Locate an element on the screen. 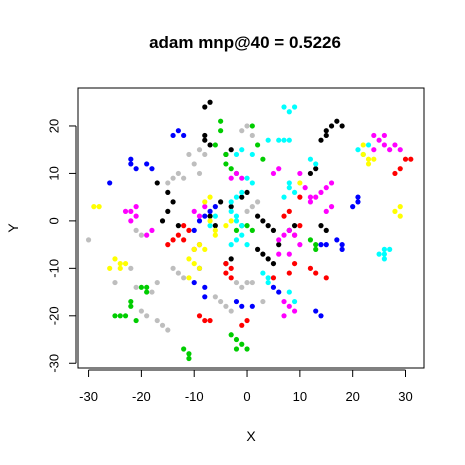 The height and width of the screenshot is (465, 465). y-axis-label: Y is located at coordinates (13, 228).